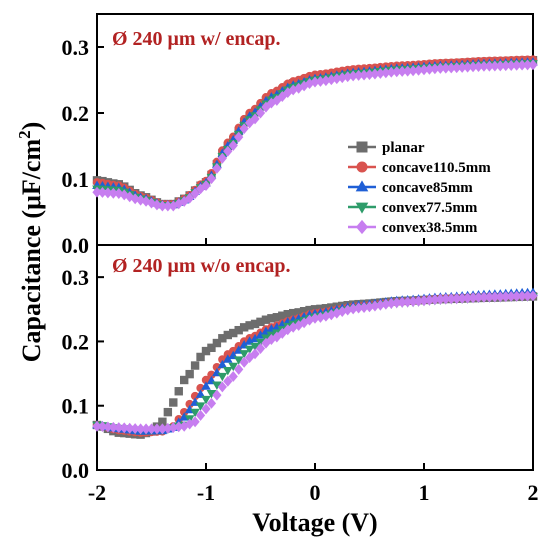 The image size is (550, 546). I want to click on y-tick-label: 0.2, so click(76, 113).